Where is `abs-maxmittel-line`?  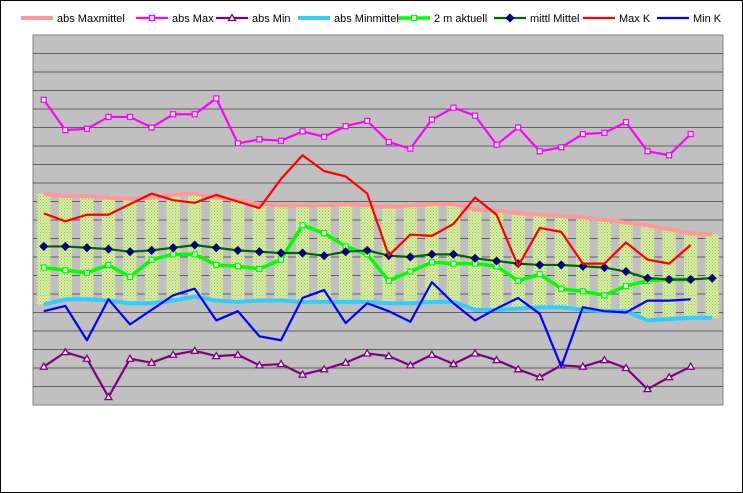
abs-maxmittel-line is located at coordinates (378, 214).